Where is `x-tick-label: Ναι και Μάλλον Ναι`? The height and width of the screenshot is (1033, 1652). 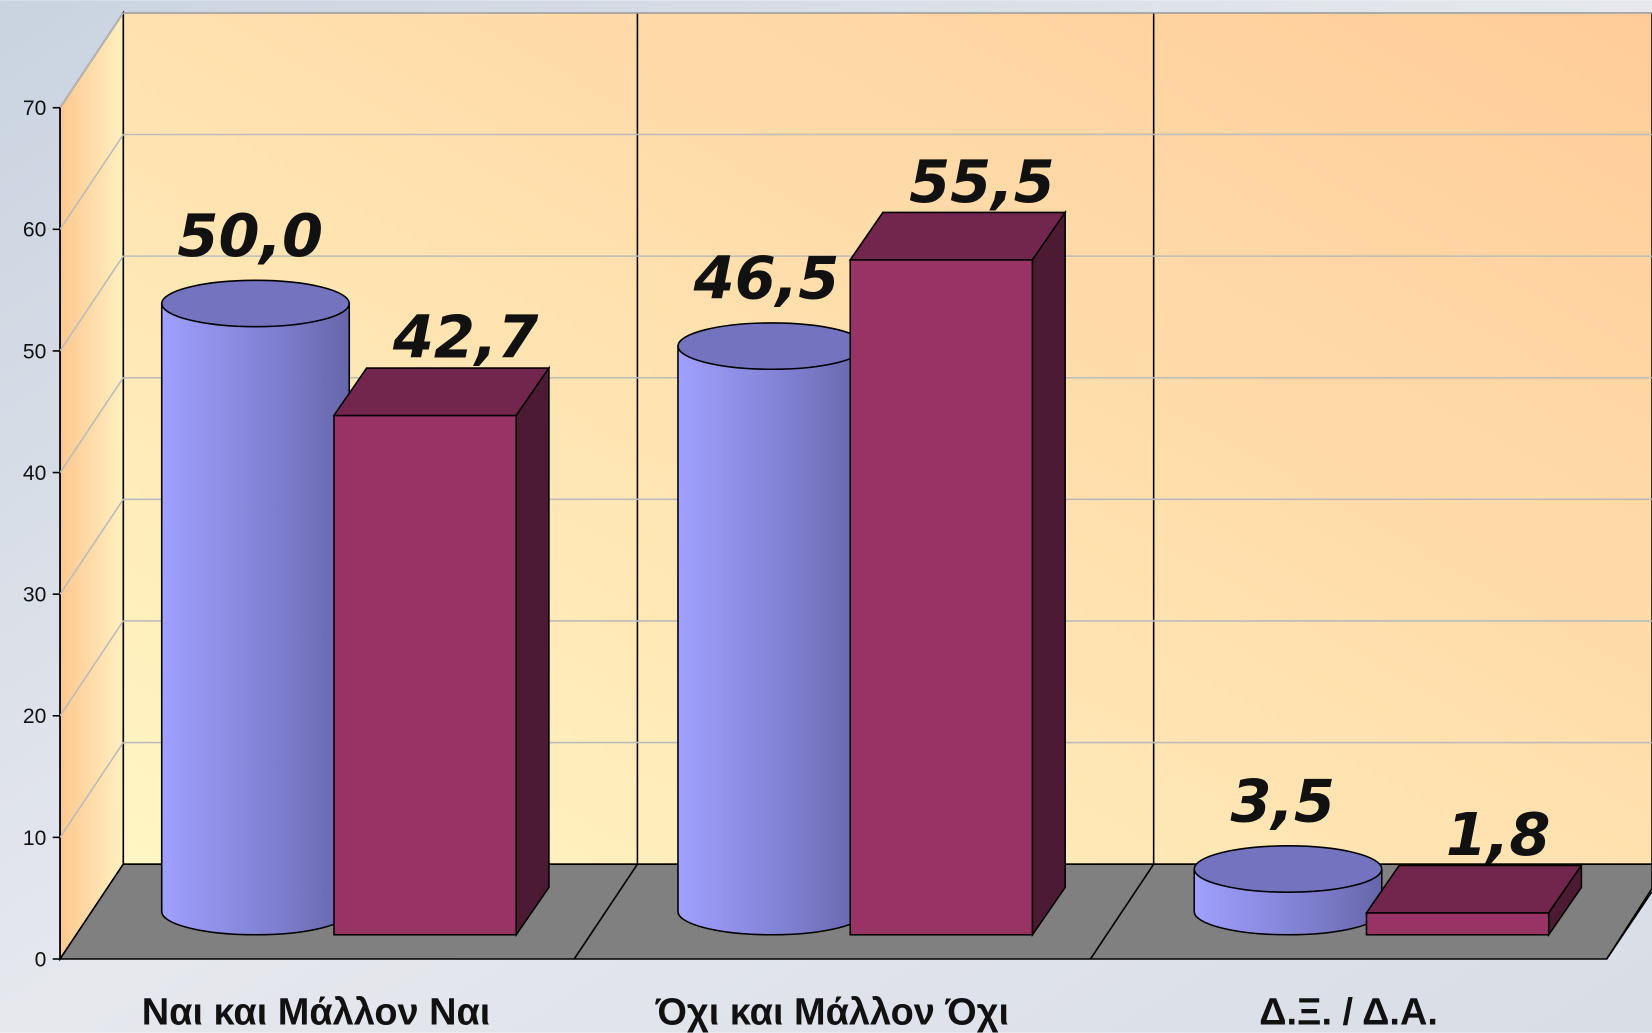 x-tick-label: Ναι και Μάλλον Ναι is located at coordinates (316, 1012).